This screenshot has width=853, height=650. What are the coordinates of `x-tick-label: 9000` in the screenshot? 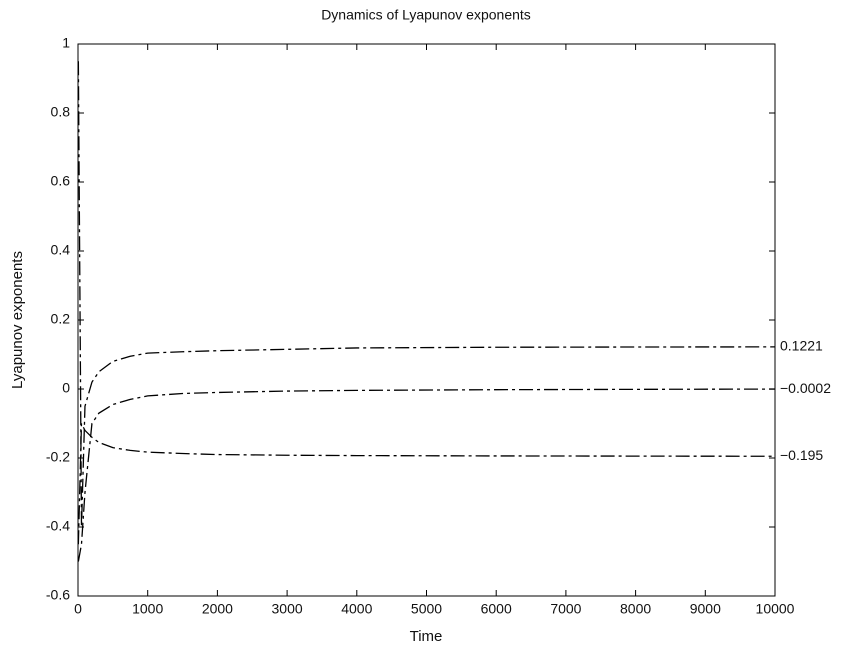 It's located at (705, 609).